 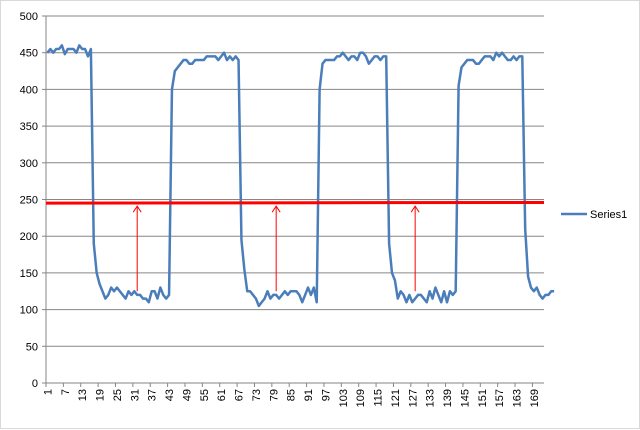 I want to click on y-tick-label: 0, so click(x=35, y=384).